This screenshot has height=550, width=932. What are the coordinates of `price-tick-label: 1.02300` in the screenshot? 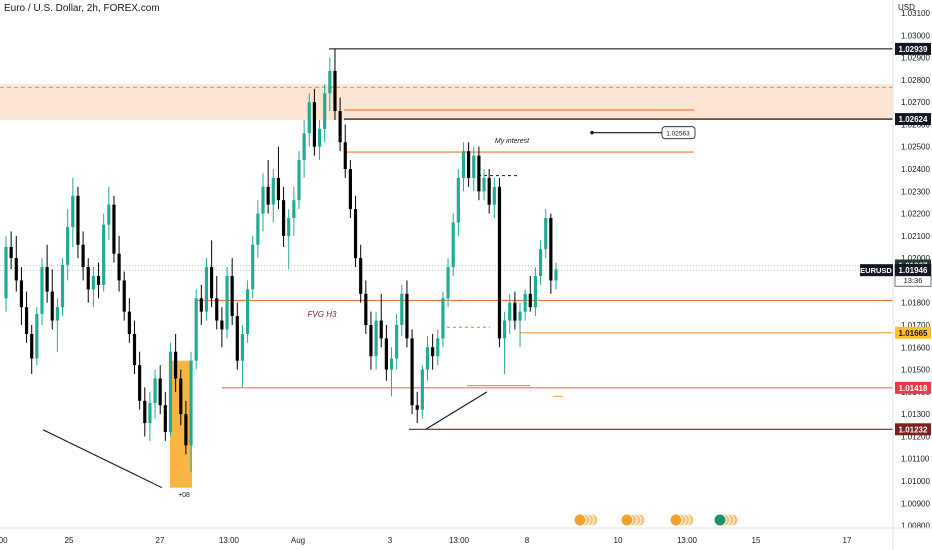 It's located at (915, 191).